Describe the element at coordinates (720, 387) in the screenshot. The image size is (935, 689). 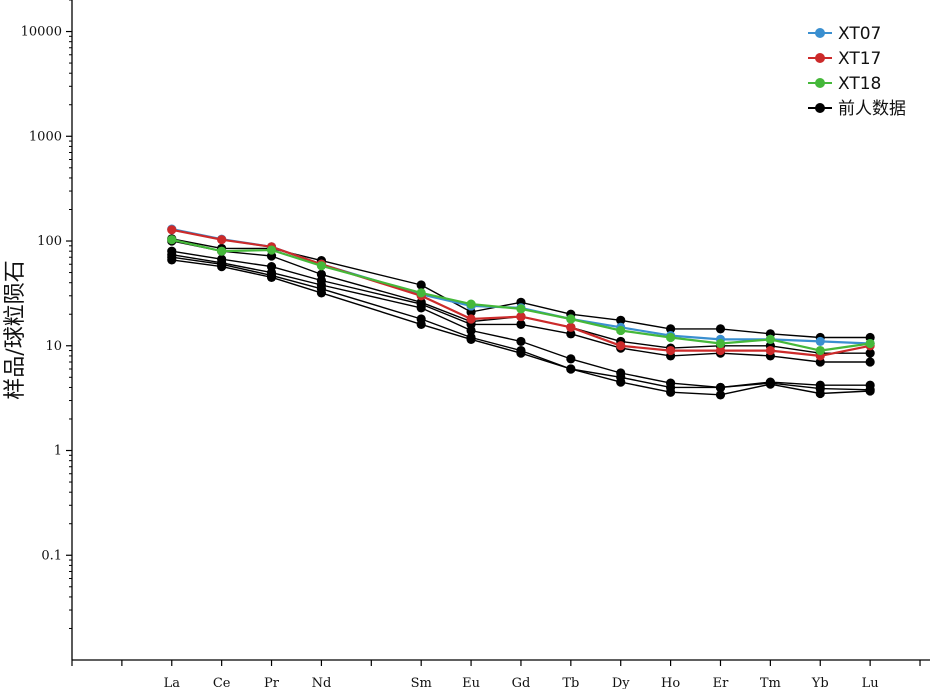
I see `reference-5-point` at that location.